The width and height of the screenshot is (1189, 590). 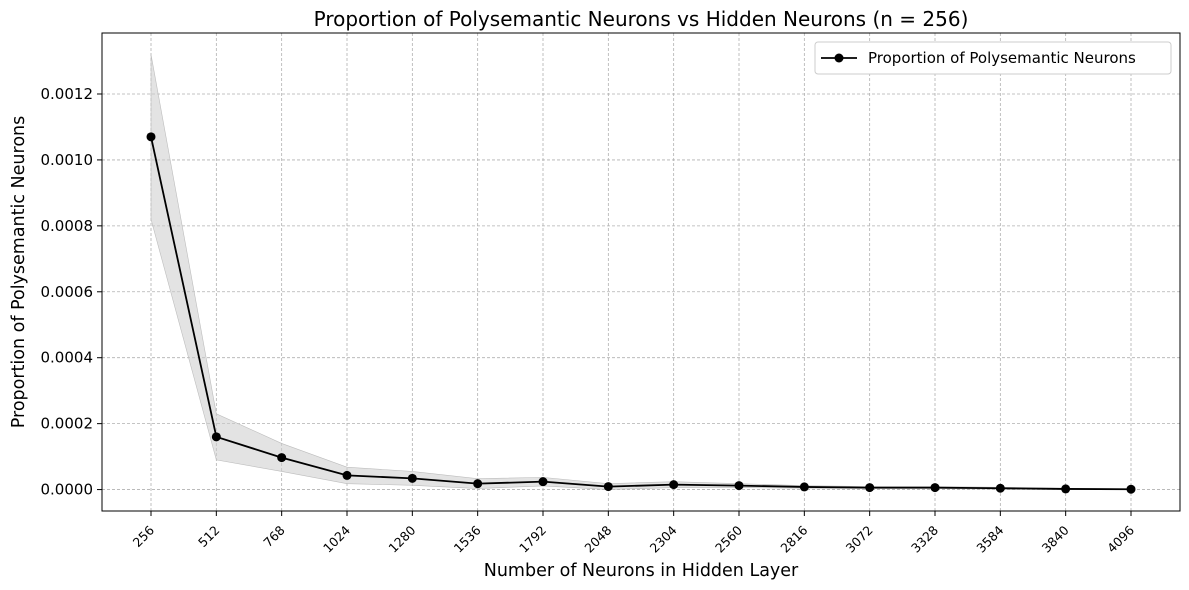 I want to click on x-tick-label: 1792, so click(x=532, y=539).